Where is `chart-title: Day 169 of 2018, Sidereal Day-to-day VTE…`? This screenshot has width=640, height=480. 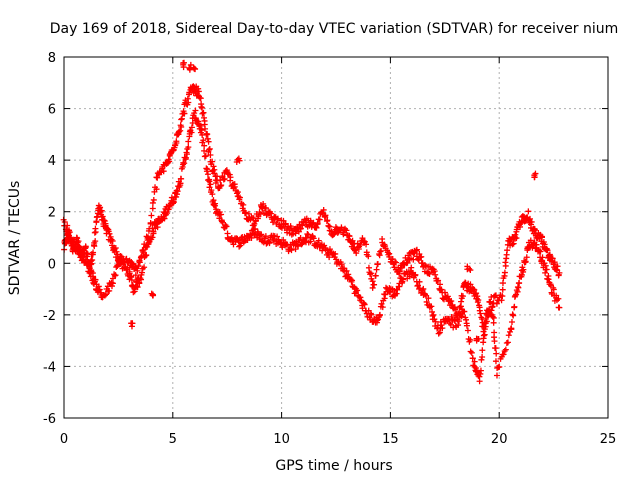 chart-title: Day 169 of 2018, Sidereal Day-to-day VTE… is located at coordinates (334, 29).